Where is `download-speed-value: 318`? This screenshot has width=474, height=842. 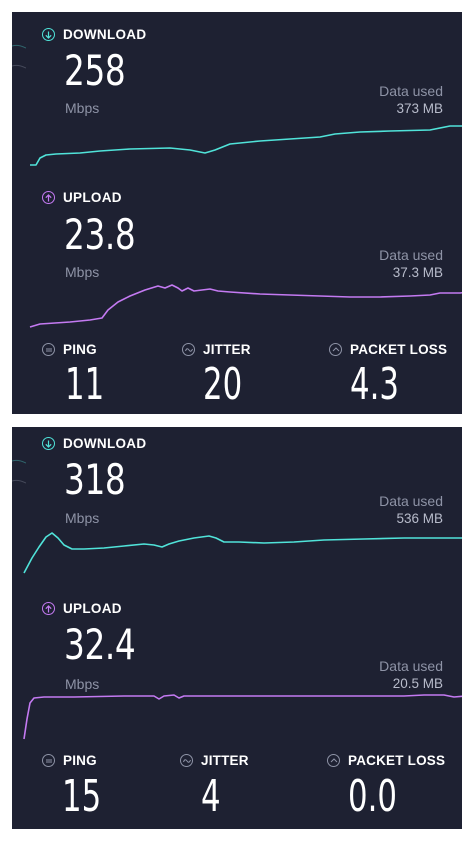
download-speed-value: 318 is located at coordinates (95, 479).